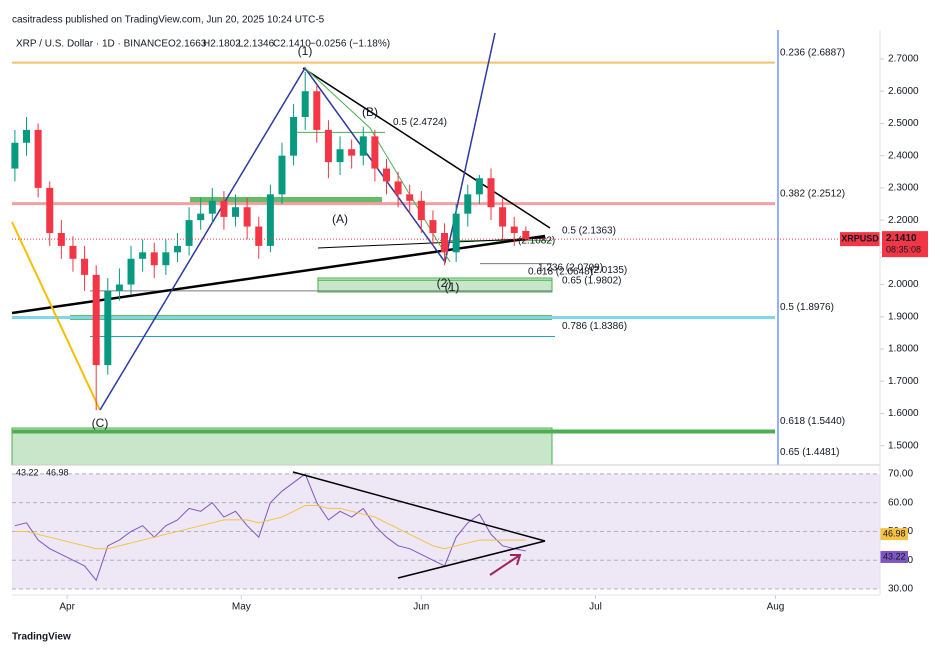  Describe the element at coordinates (810, 452) in the screenshot. I see `level-label: 0.65 (1.4481)` at that location.